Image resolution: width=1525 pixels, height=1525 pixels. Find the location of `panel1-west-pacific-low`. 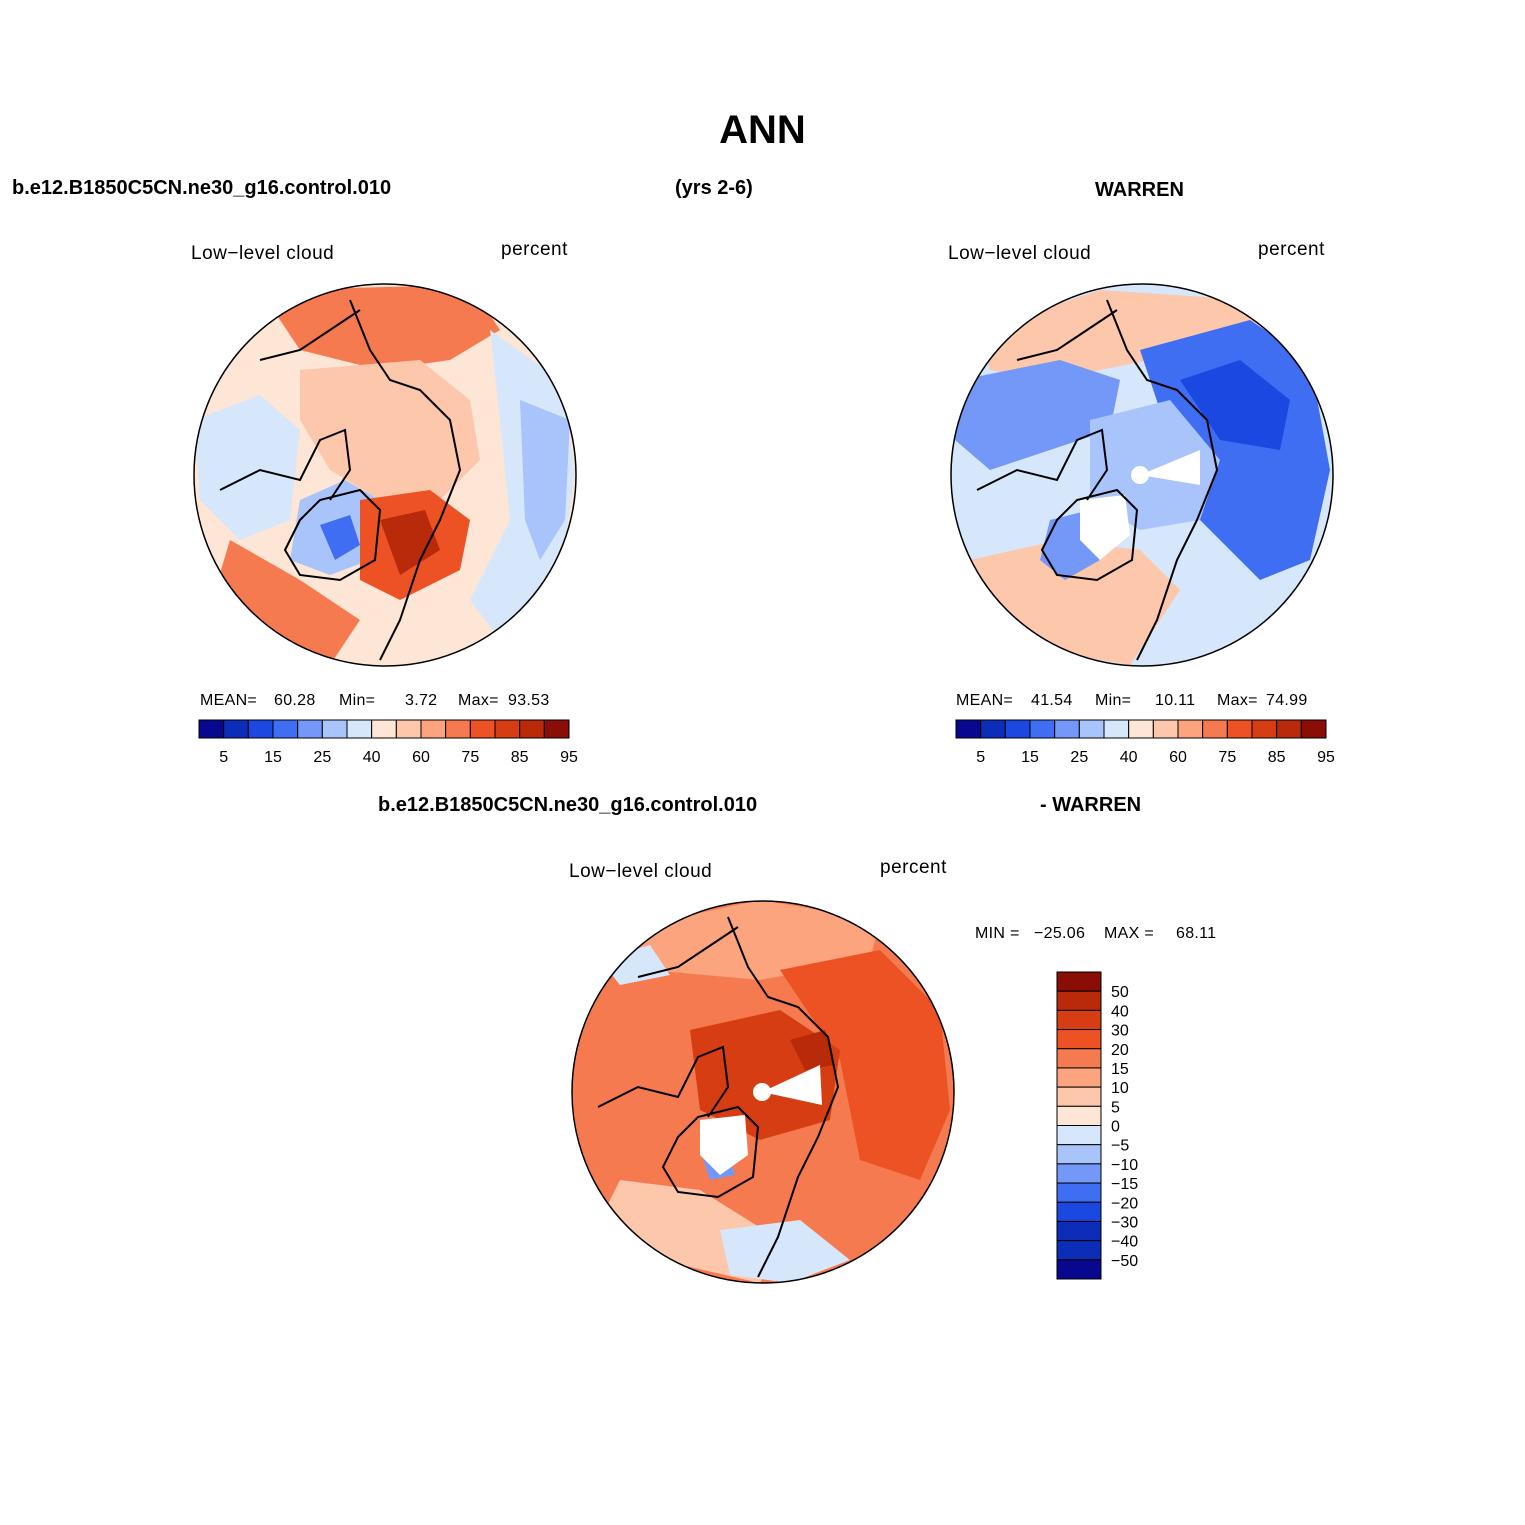

panel1-west-pacific-low is located at coordinates (247, 467).